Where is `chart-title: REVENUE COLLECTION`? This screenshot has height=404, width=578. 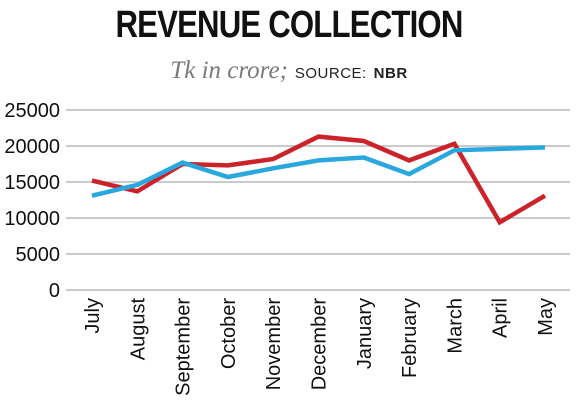
chart-title: REVENUE COLLECTION is located at coordinates (289, 25).